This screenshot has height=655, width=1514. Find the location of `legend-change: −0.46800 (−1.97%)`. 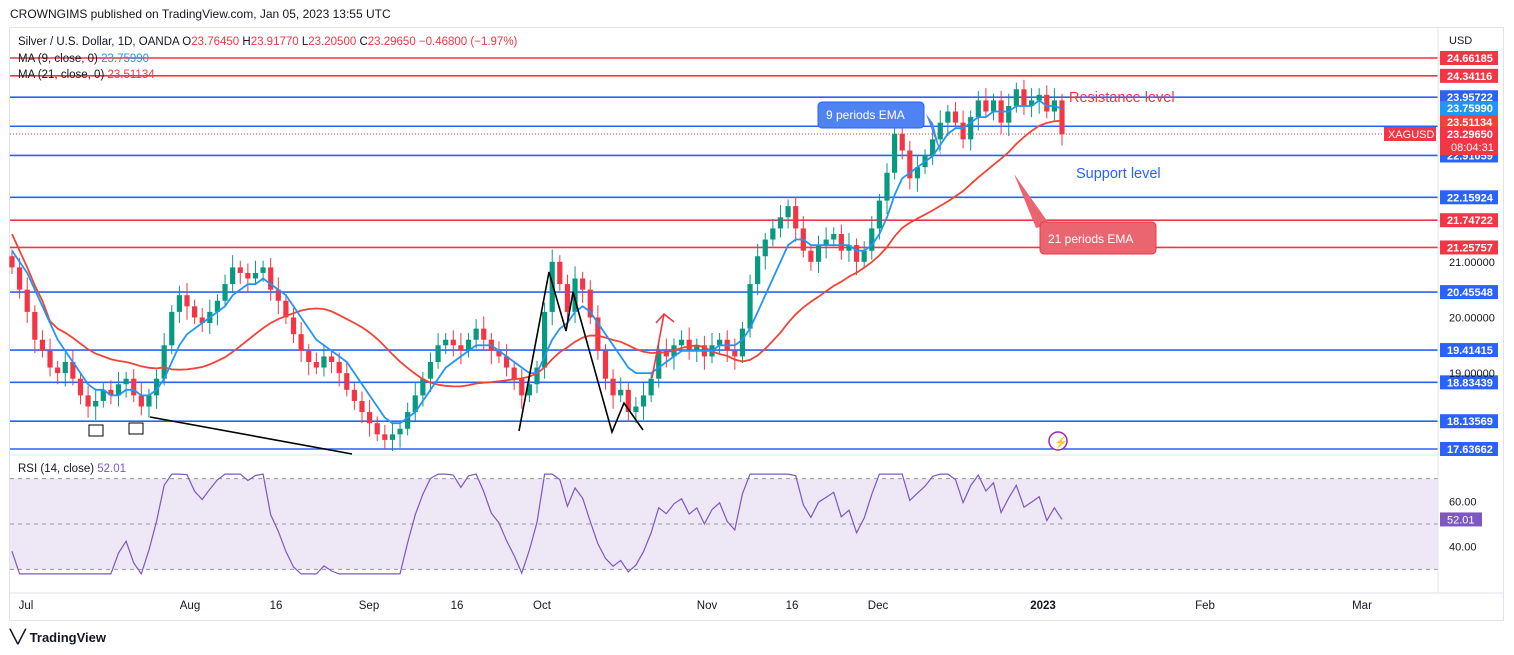

legend-change: −0.46800 (−1.97%) is located at coordinates (468, 42).